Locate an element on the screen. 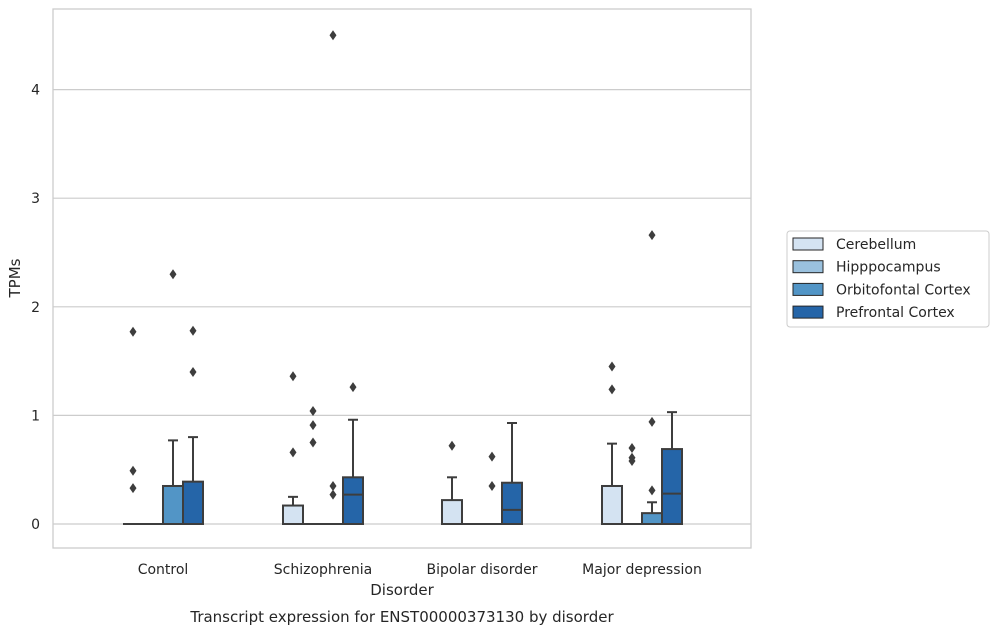  legend-label: Hipppocampus is located at coordinates (888, 268).